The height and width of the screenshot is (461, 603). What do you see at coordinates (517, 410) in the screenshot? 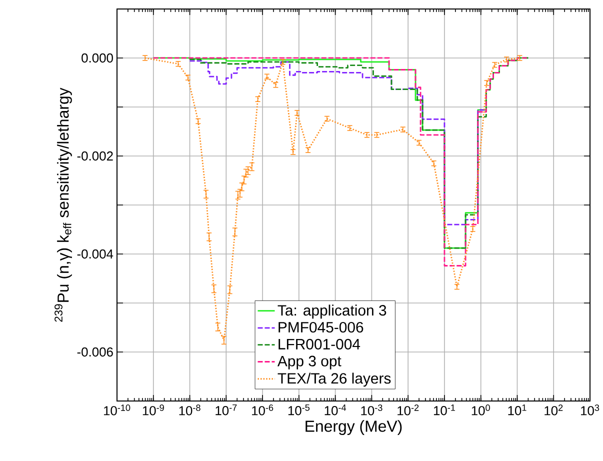
I see `x-tick-label: 10$^{1}$` at bounding box center [517, 410].